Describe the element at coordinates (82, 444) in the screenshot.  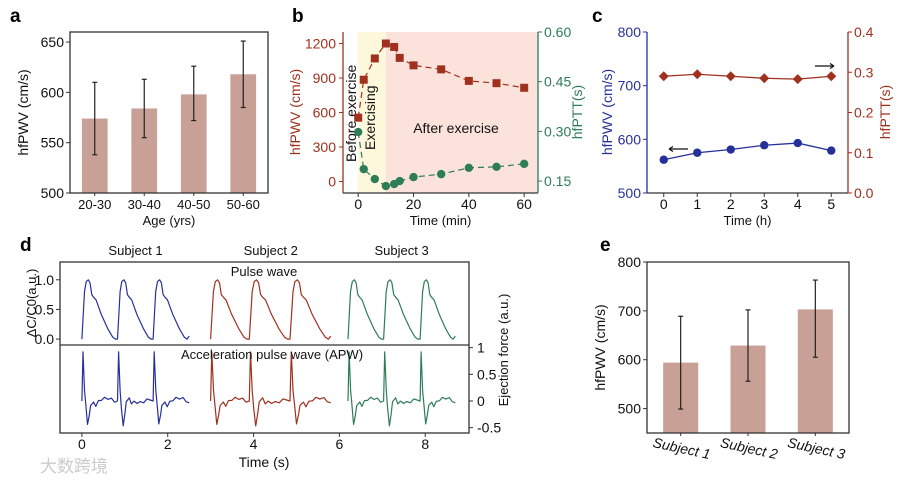
I see `x-tick-label-d: 0` at that location.